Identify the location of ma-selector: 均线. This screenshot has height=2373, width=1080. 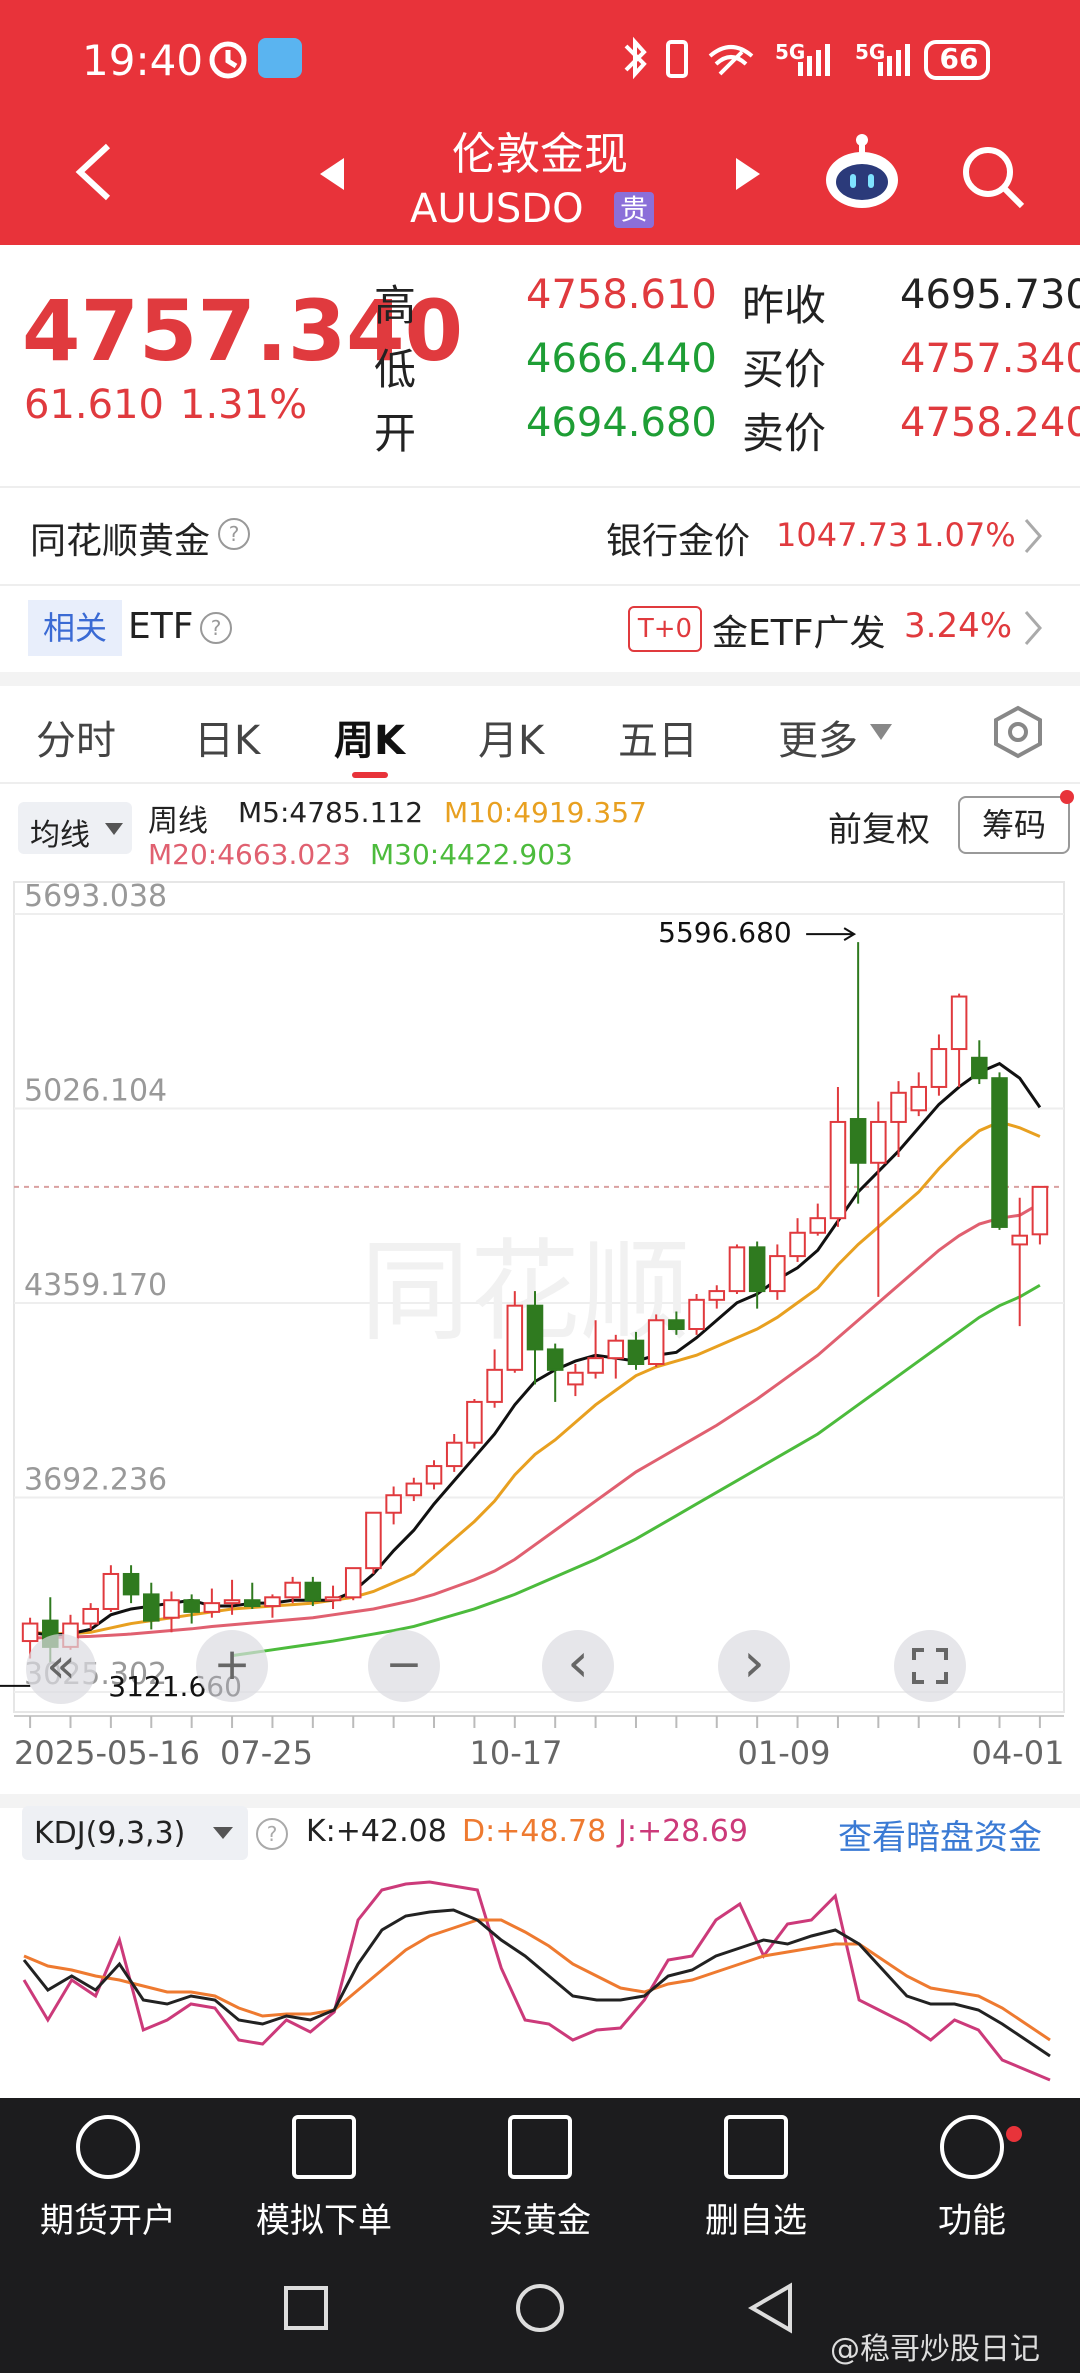
(75, 828).